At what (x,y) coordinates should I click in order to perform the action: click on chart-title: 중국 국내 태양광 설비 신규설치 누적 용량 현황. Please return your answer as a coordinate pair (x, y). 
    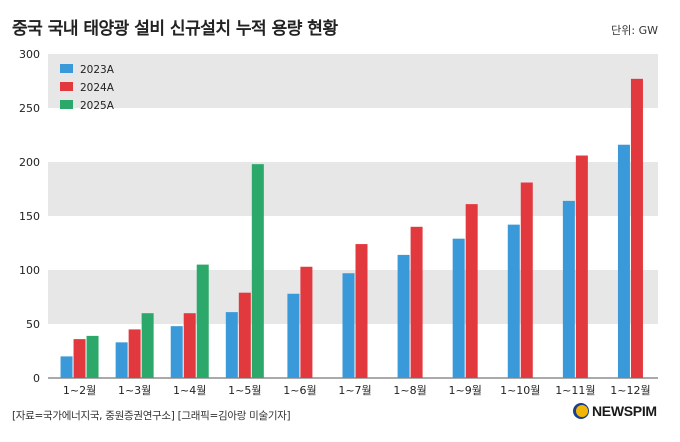
    Looking at the image, I should click on (175, 29).